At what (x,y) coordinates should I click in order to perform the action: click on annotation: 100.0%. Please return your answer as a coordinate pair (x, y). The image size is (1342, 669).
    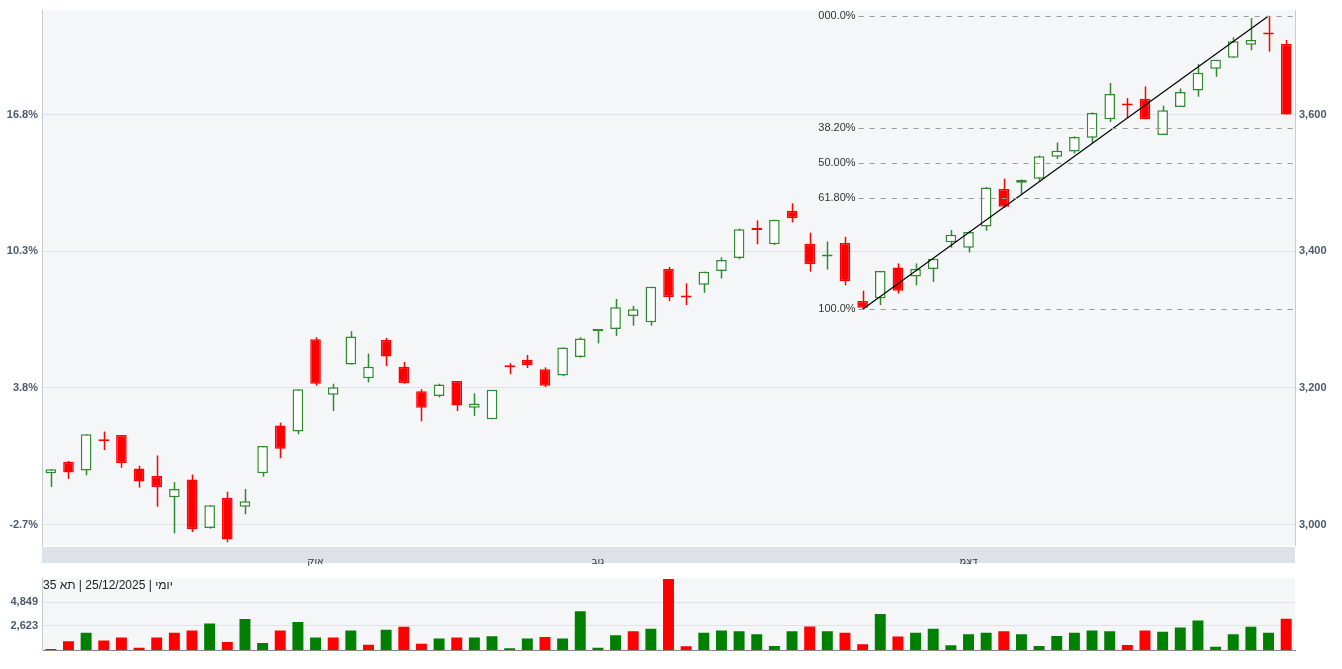
    Looking at the image, I should click on (837, 308).